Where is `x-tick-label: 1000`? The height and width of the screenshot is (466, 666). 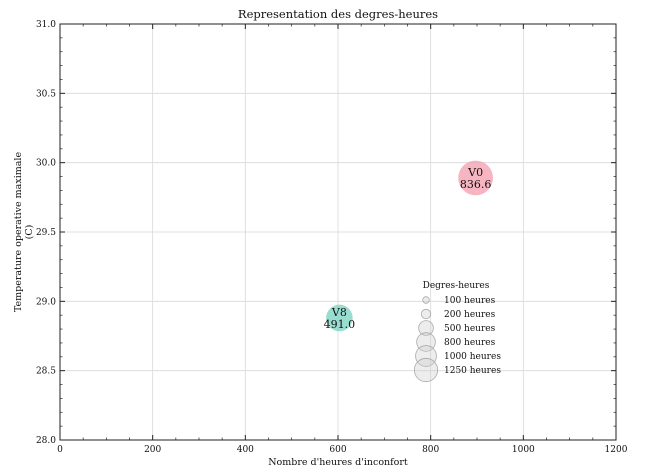
x-tick-label: 1000 is located at coordinates (523, 450).